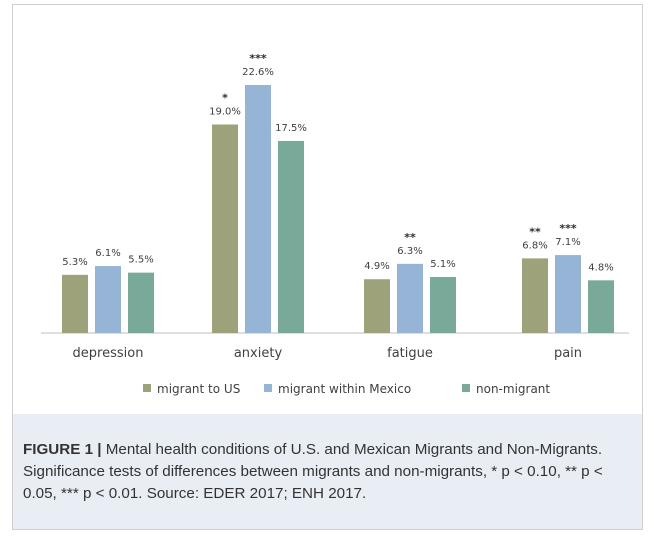 This screenshot has height=538, width=654. I want to click on data-label-depression-2: 5.5%, so click(140, 260).